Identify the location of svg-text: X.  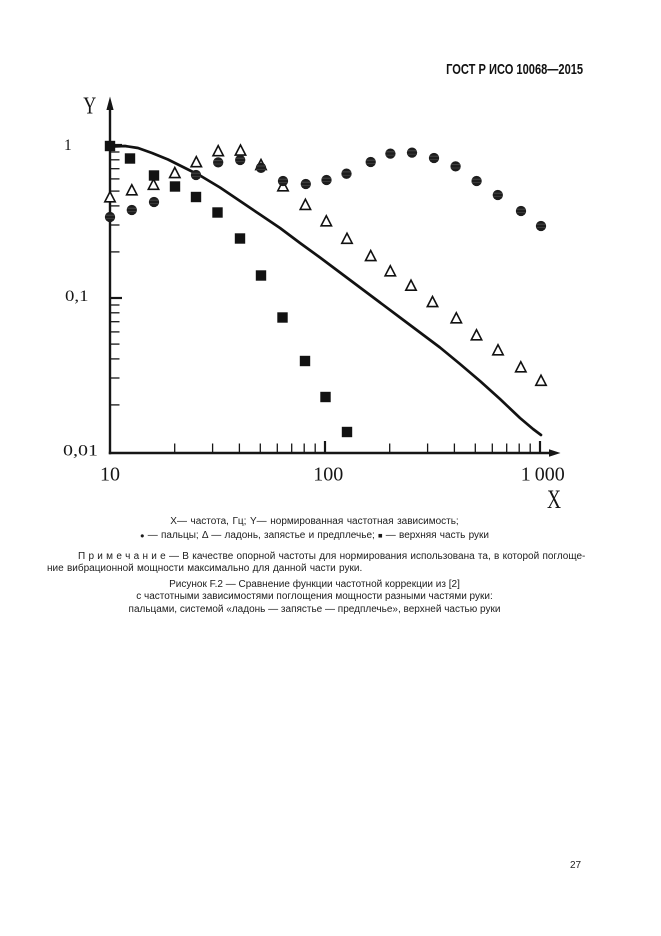
(554, 499).